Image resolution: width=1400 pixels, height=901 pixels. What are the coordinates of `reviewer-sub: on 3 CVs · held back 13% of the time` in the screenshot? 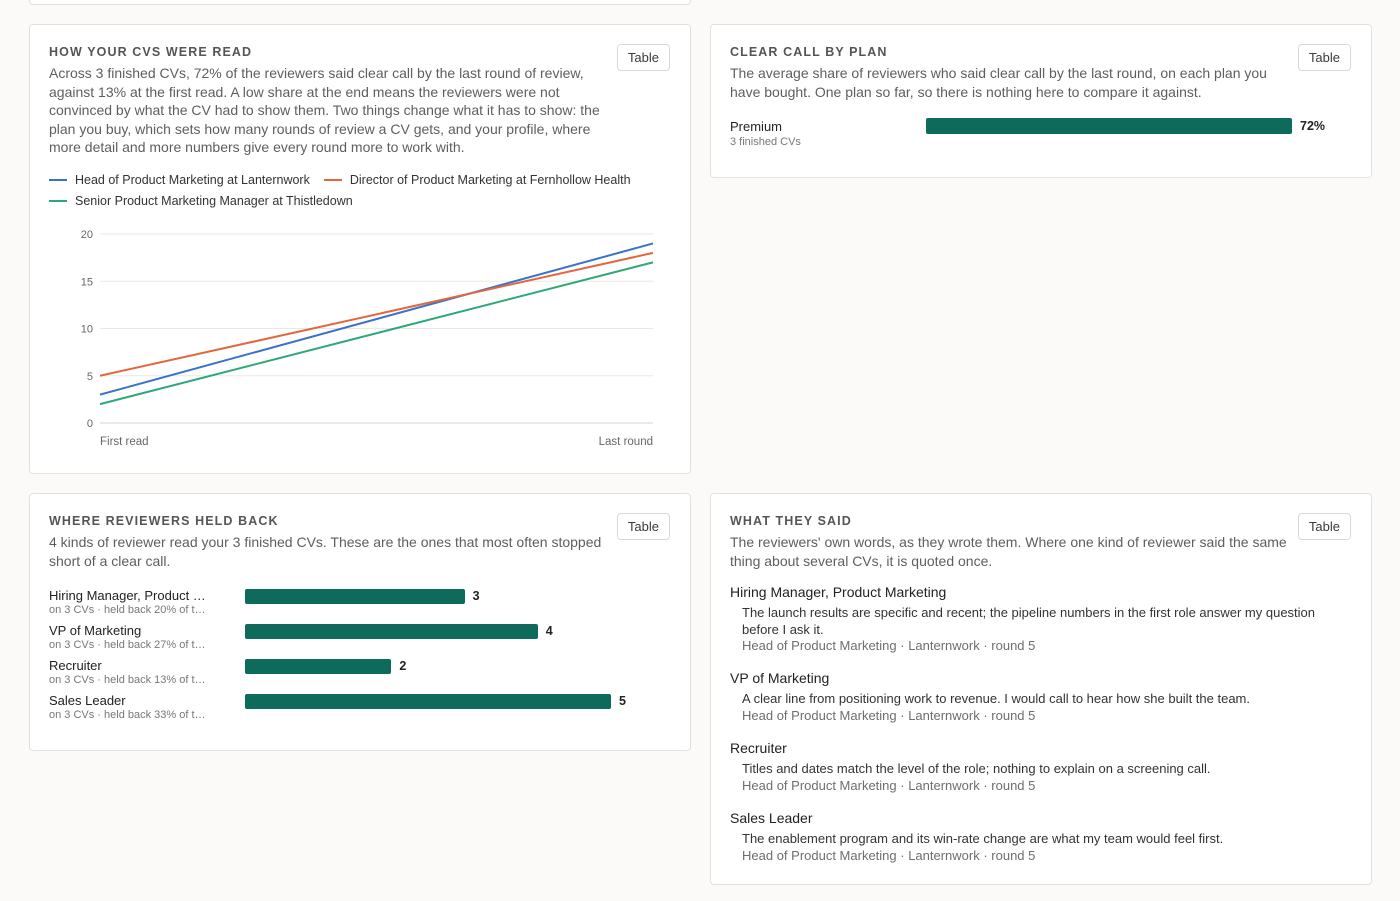 It's located at (129, 680).